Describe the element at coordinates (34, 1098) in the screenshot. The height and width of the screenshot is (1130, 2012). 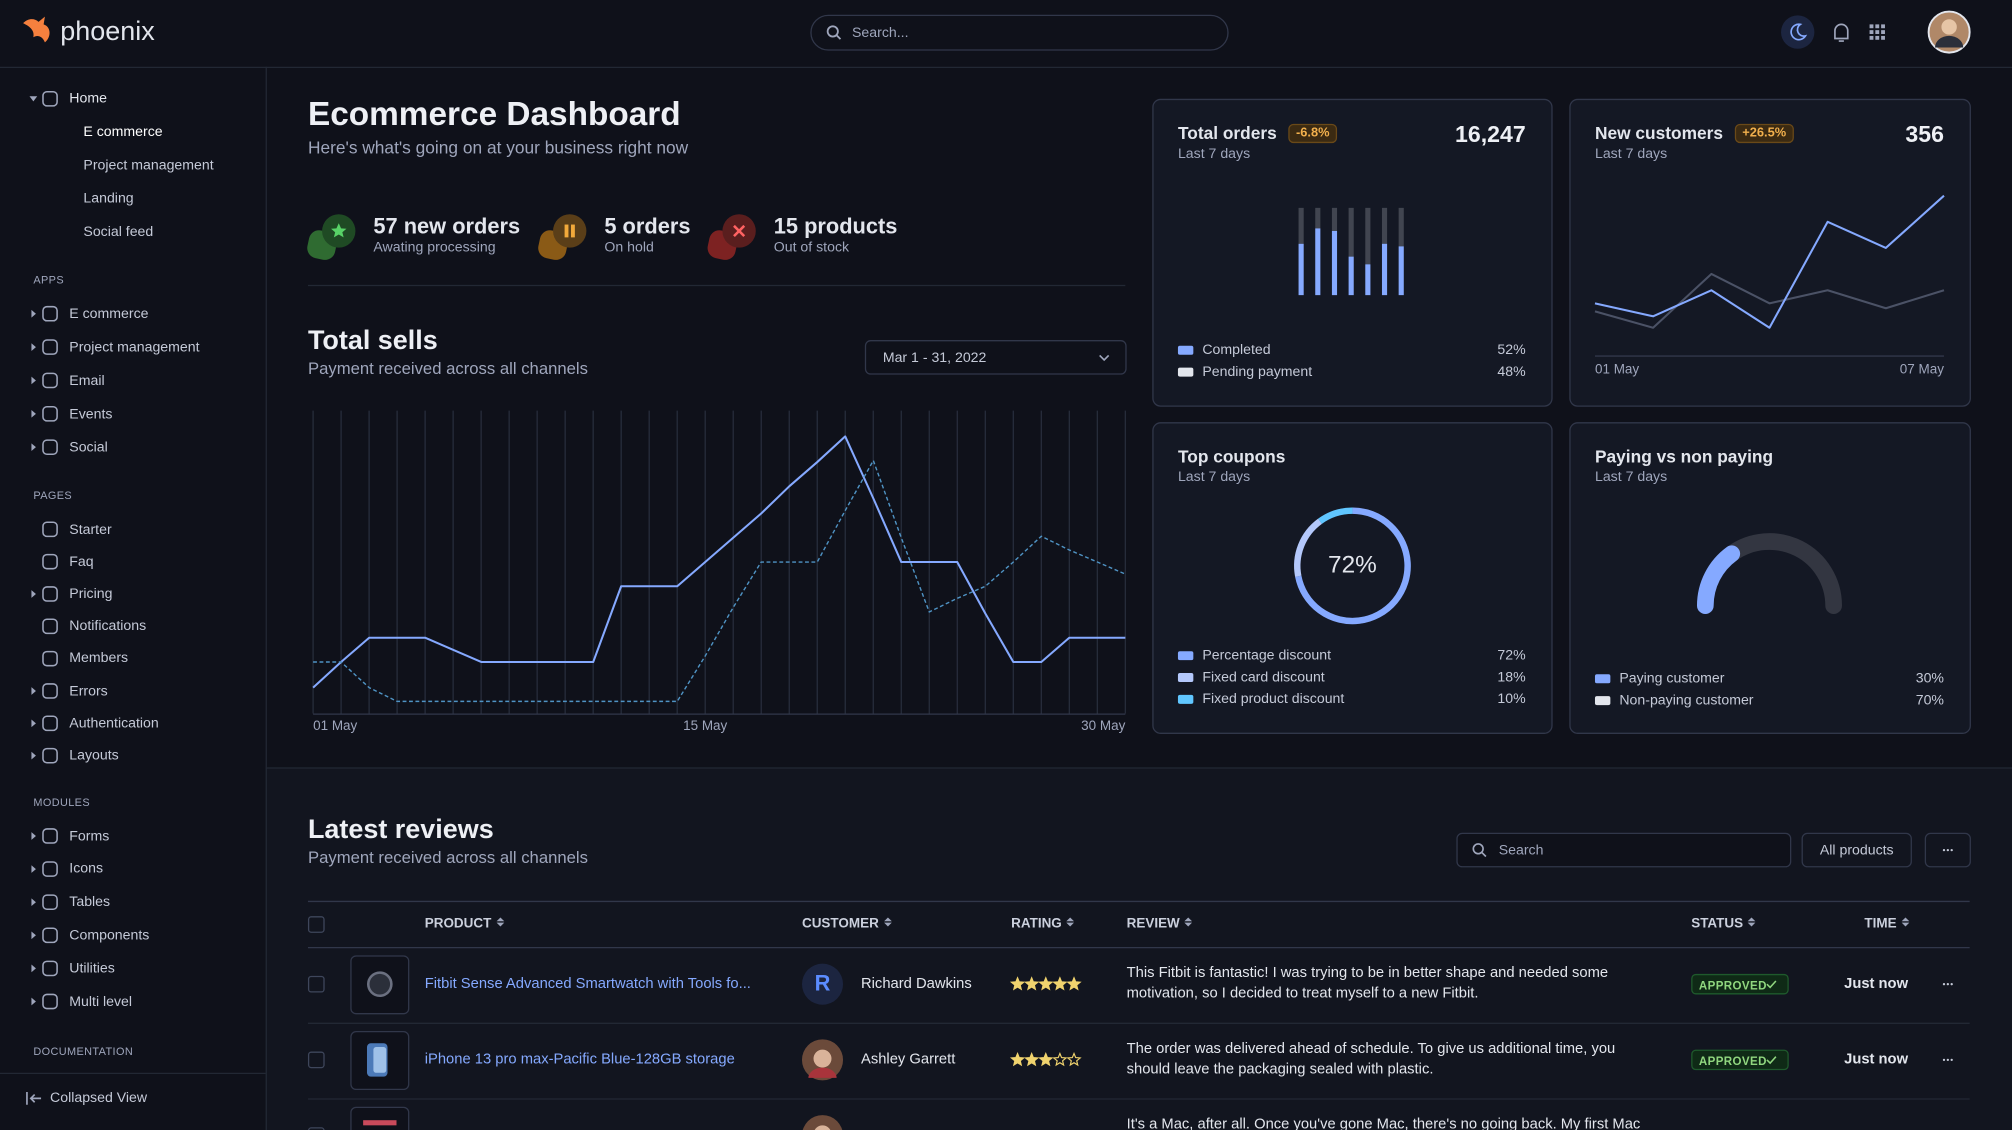
I see `collapse-icon` at that location.